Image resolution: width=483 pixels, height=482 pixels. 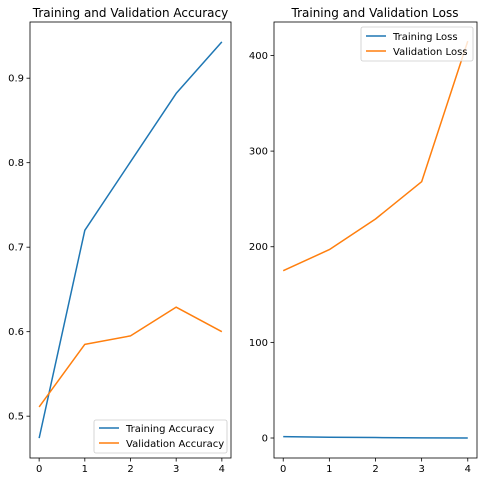 What do you see at coordinates (16, 163) in the screenshot?
I see `accuracy-y-tick-label: 0.8` at bounding box center [16, 163].